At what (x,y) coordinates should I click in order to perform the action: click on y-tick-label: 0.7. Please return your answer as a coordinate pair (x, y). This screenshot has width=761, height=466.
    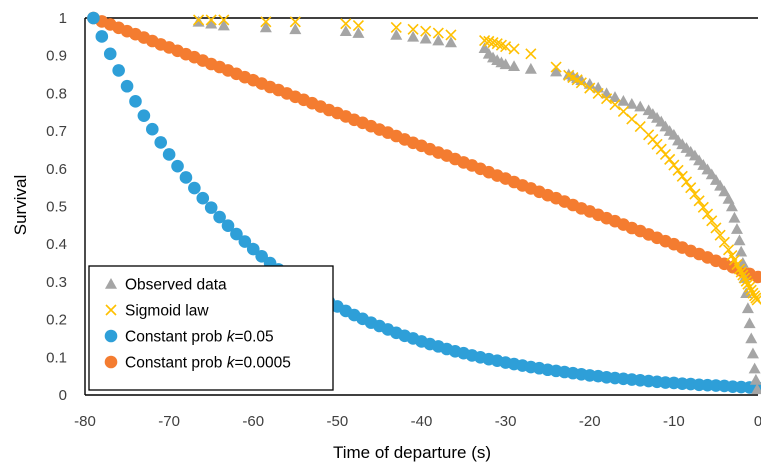
    Looking at the image, I should click on (56, 131).